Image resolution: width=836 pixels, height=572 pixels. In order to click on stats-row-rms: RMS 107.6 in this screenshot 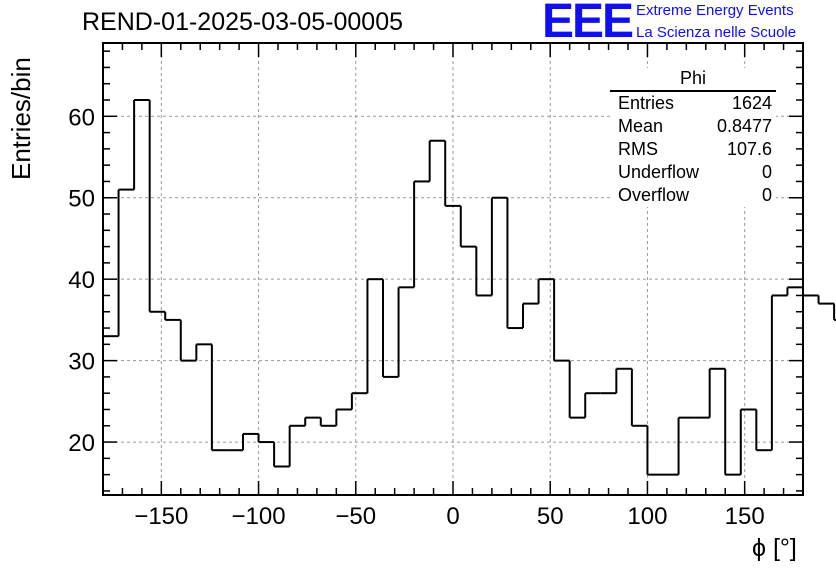, I will do `click(693, 149)`.